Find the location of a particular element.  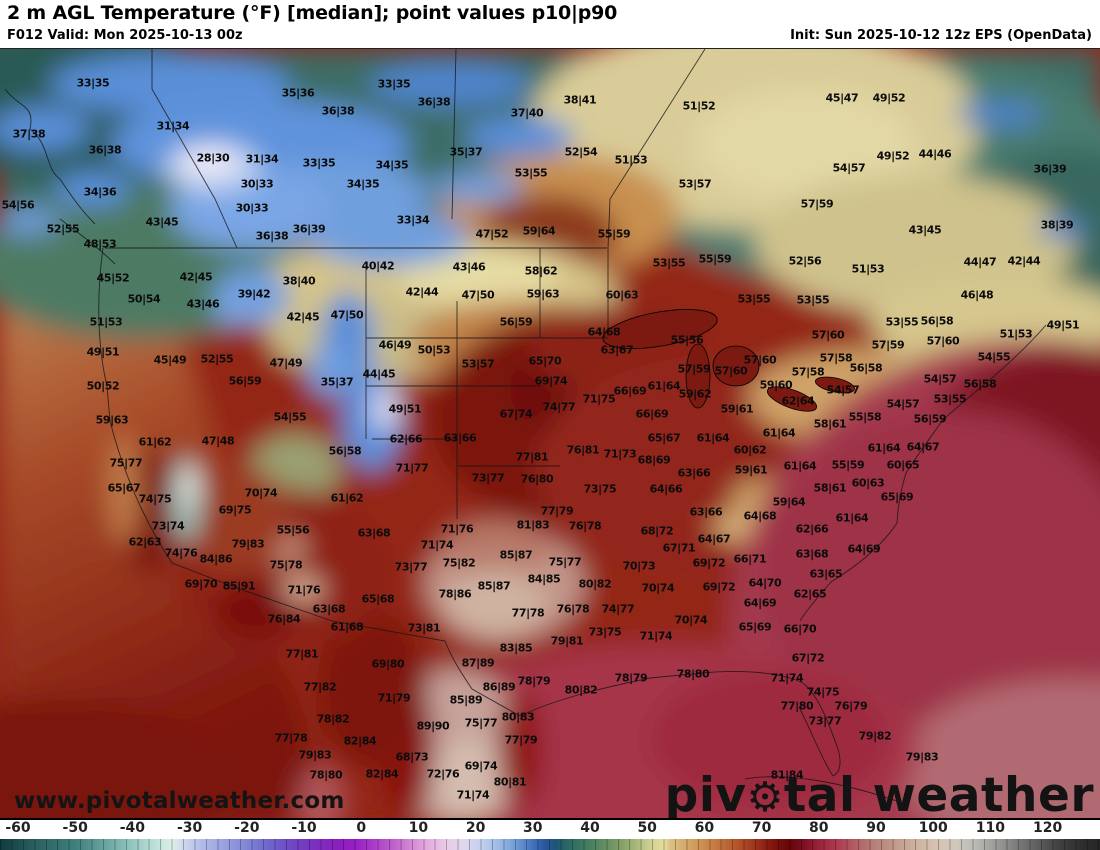

point-value: 38|39 is located at coordinates (1057, 225).